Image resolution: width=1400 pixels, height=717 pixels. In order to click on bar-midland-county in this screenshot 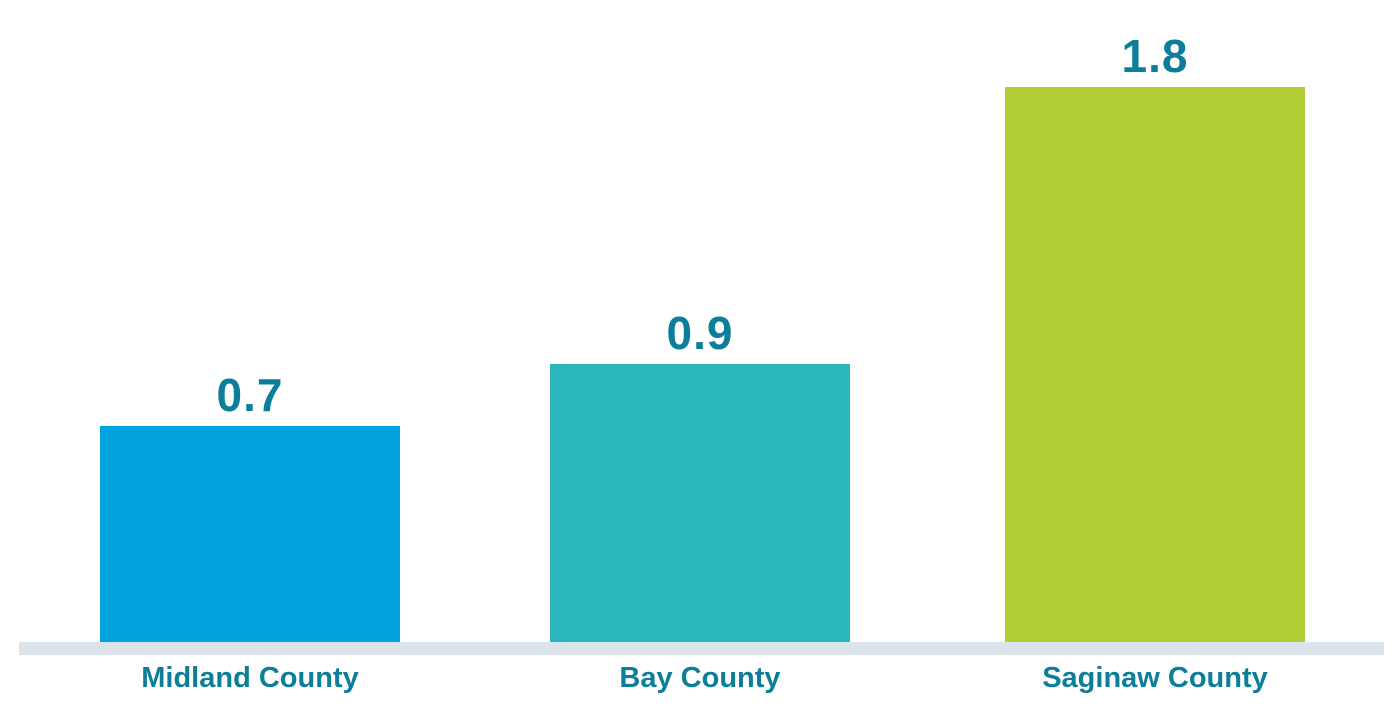, I will do `click(250, 534)`.